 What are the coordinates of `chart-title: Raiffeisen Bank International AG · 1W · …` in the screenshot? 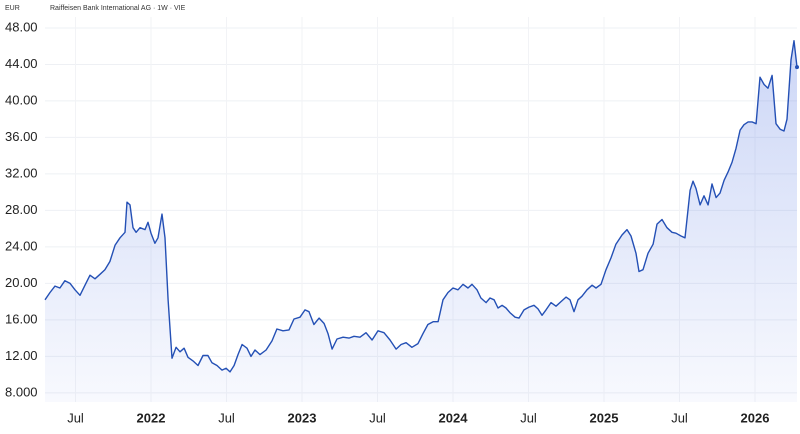 It's located at (118, 8).